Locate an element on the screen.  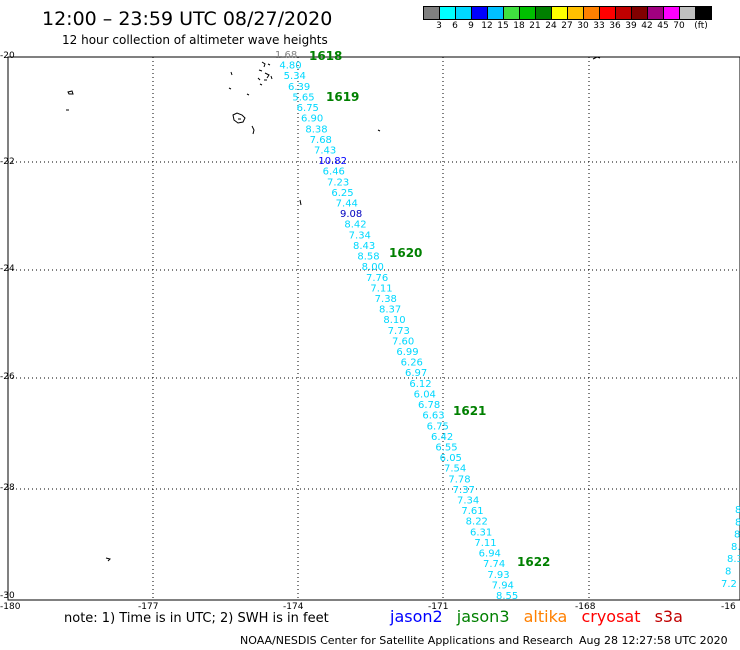
swh-value: 6.90 is located at coordinates (312, 119).